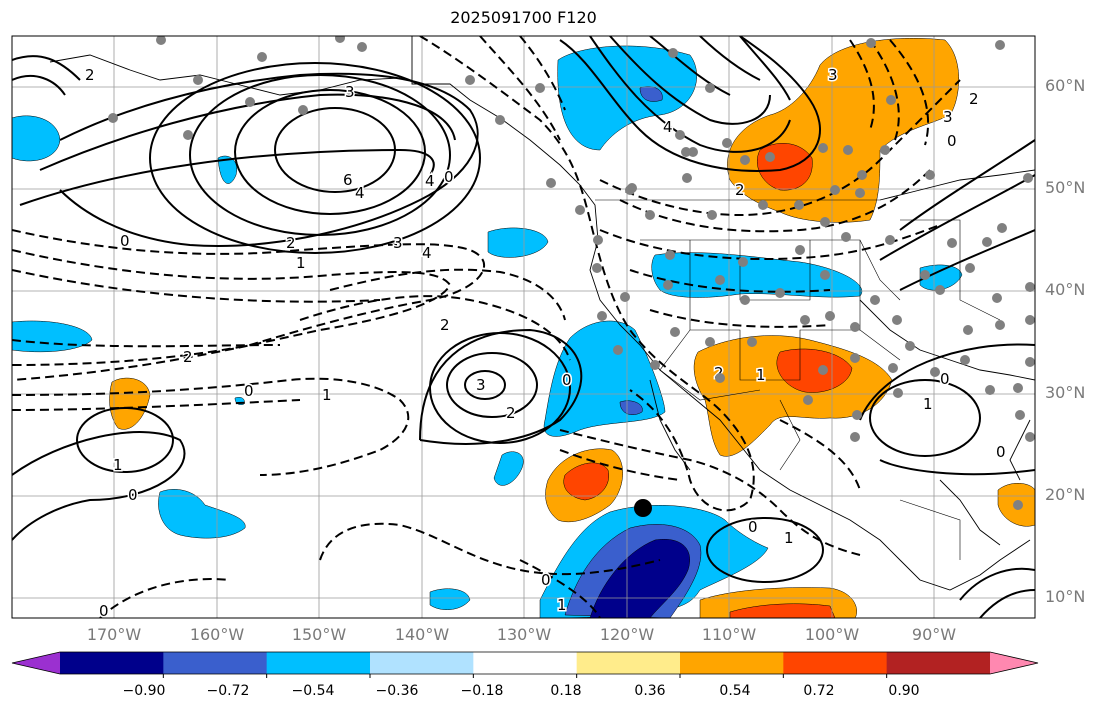 This screenshot has width=1105, height=712. I want to click on center-point-marker, so click(643, 508).